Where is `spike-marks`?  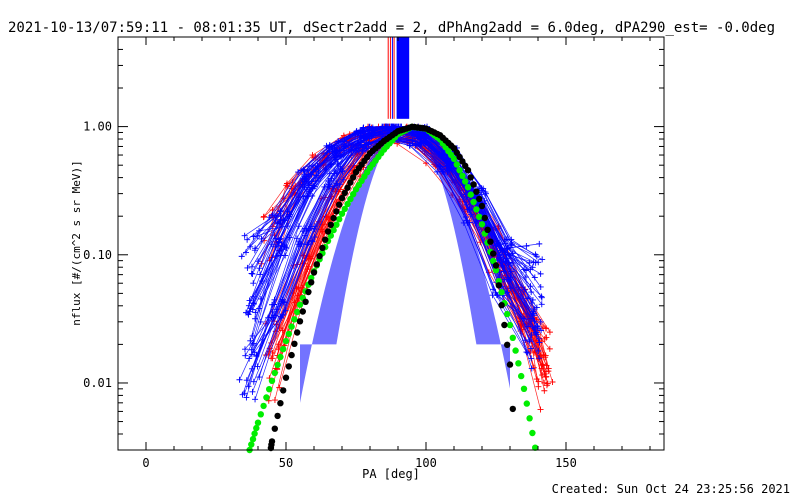
spike-marks is located at coordinates (398, 78).